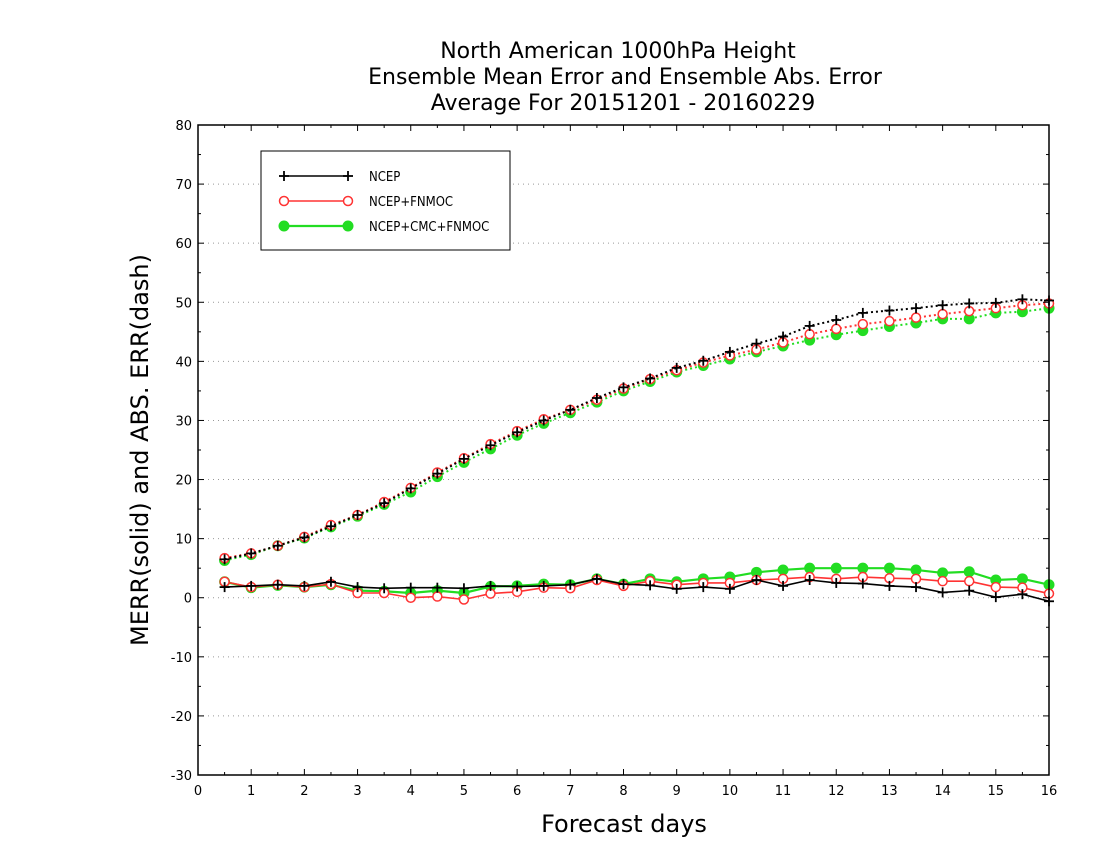  What do you see at coordinates (181, 776) in the screenshot?
I see `y-tick-label: -30` at bounding box center [181, 776].